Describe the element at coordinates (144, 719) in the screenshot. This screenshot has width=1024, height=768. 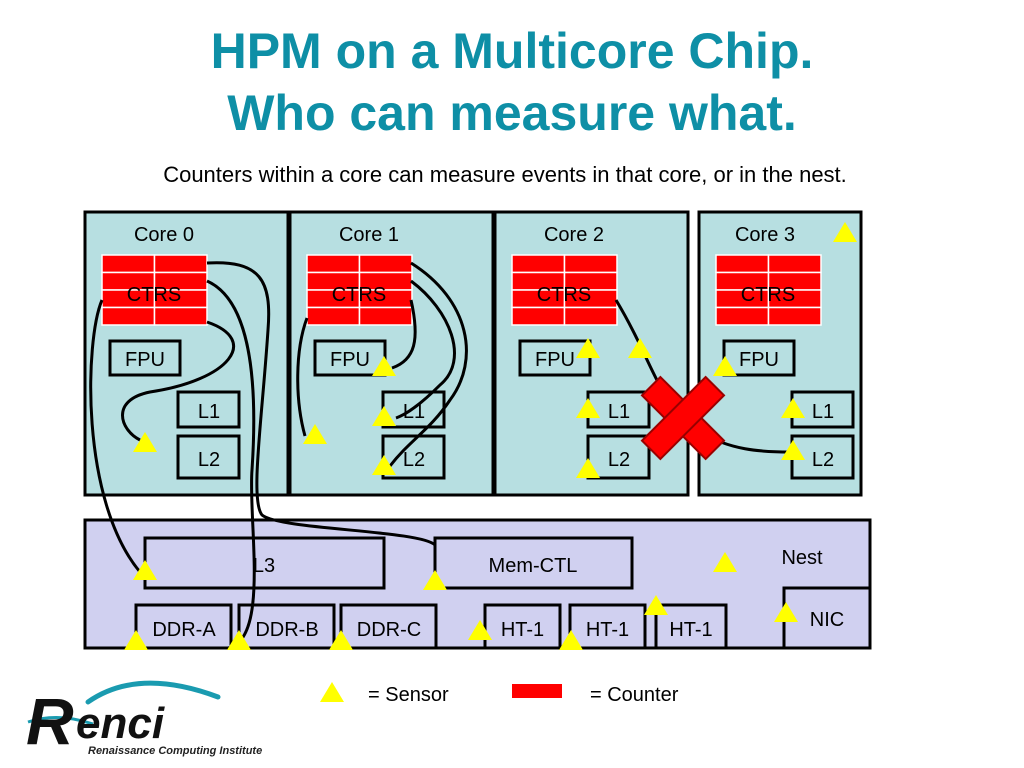
I see `renci-logo: R enci Renaissance Computing Institute` at that location.